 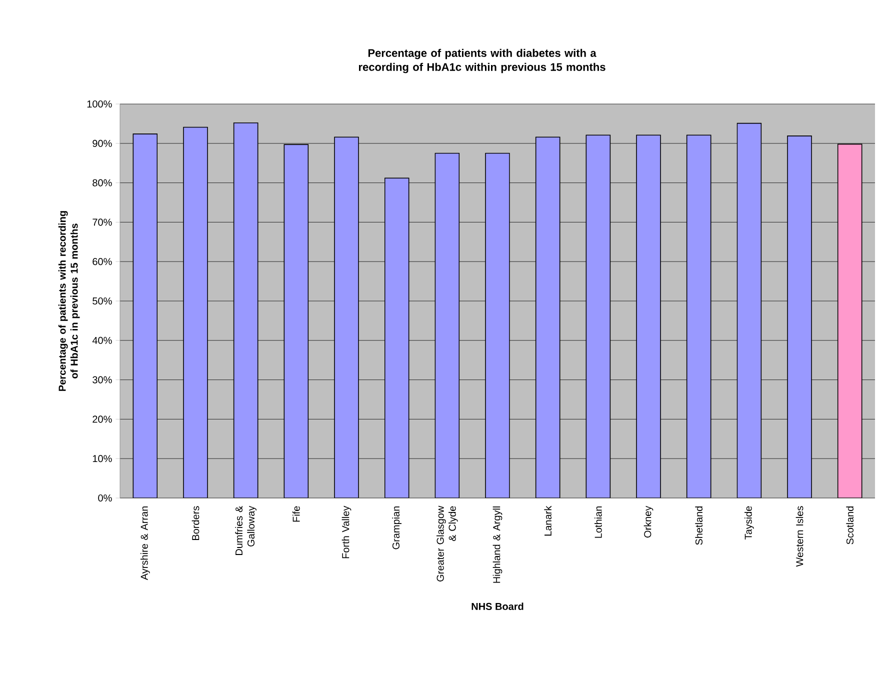 I want to click on y-tick-label: 100%, so click(x=99, y=104).